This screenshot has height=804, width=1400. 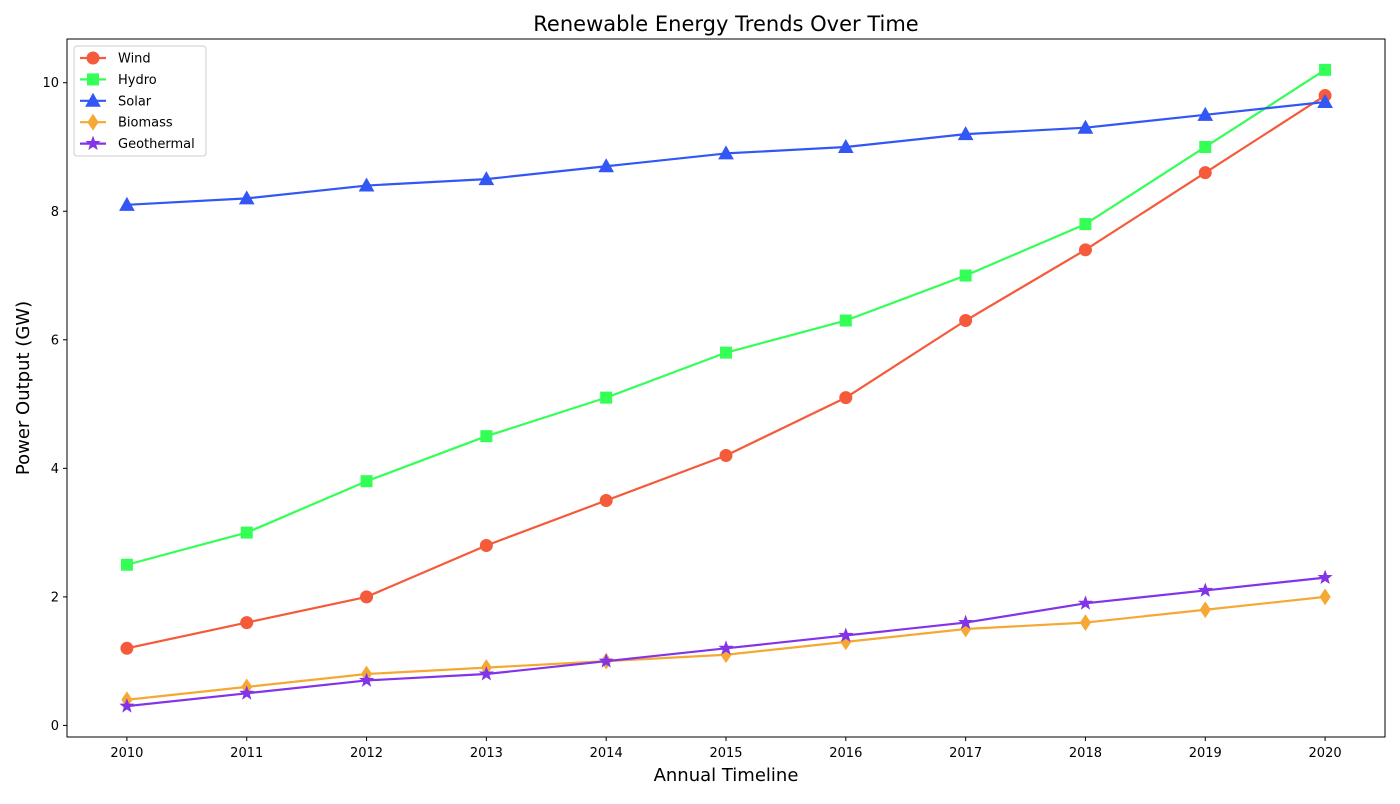 I want to click on x-tick-label: 2010, so click(x=126, y=753).